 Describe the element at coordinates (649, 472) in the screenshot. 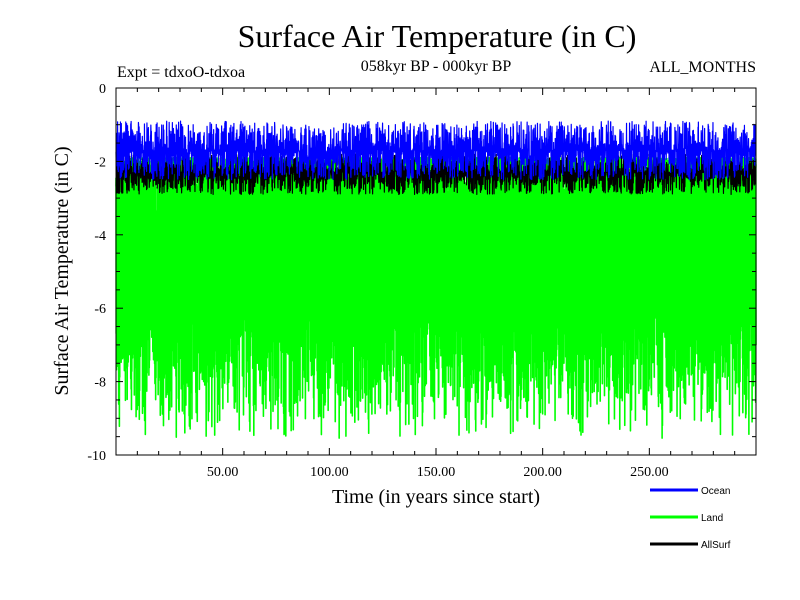

I see `x-tick-label: 250.00` at that location.